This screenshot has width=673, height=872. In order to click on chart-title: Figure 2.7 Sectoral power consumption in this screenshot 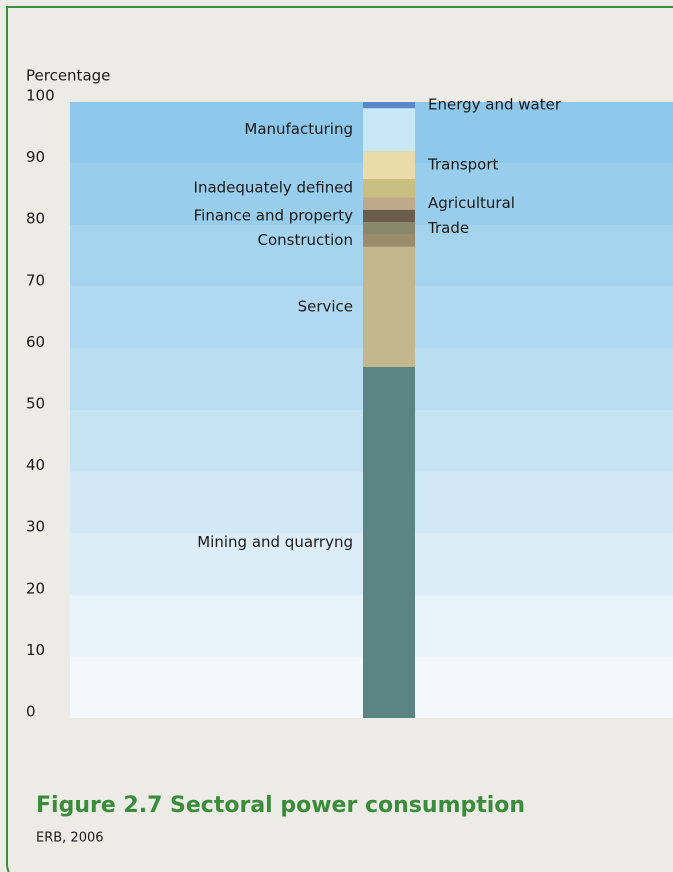, I will do `click(280, 805)`.